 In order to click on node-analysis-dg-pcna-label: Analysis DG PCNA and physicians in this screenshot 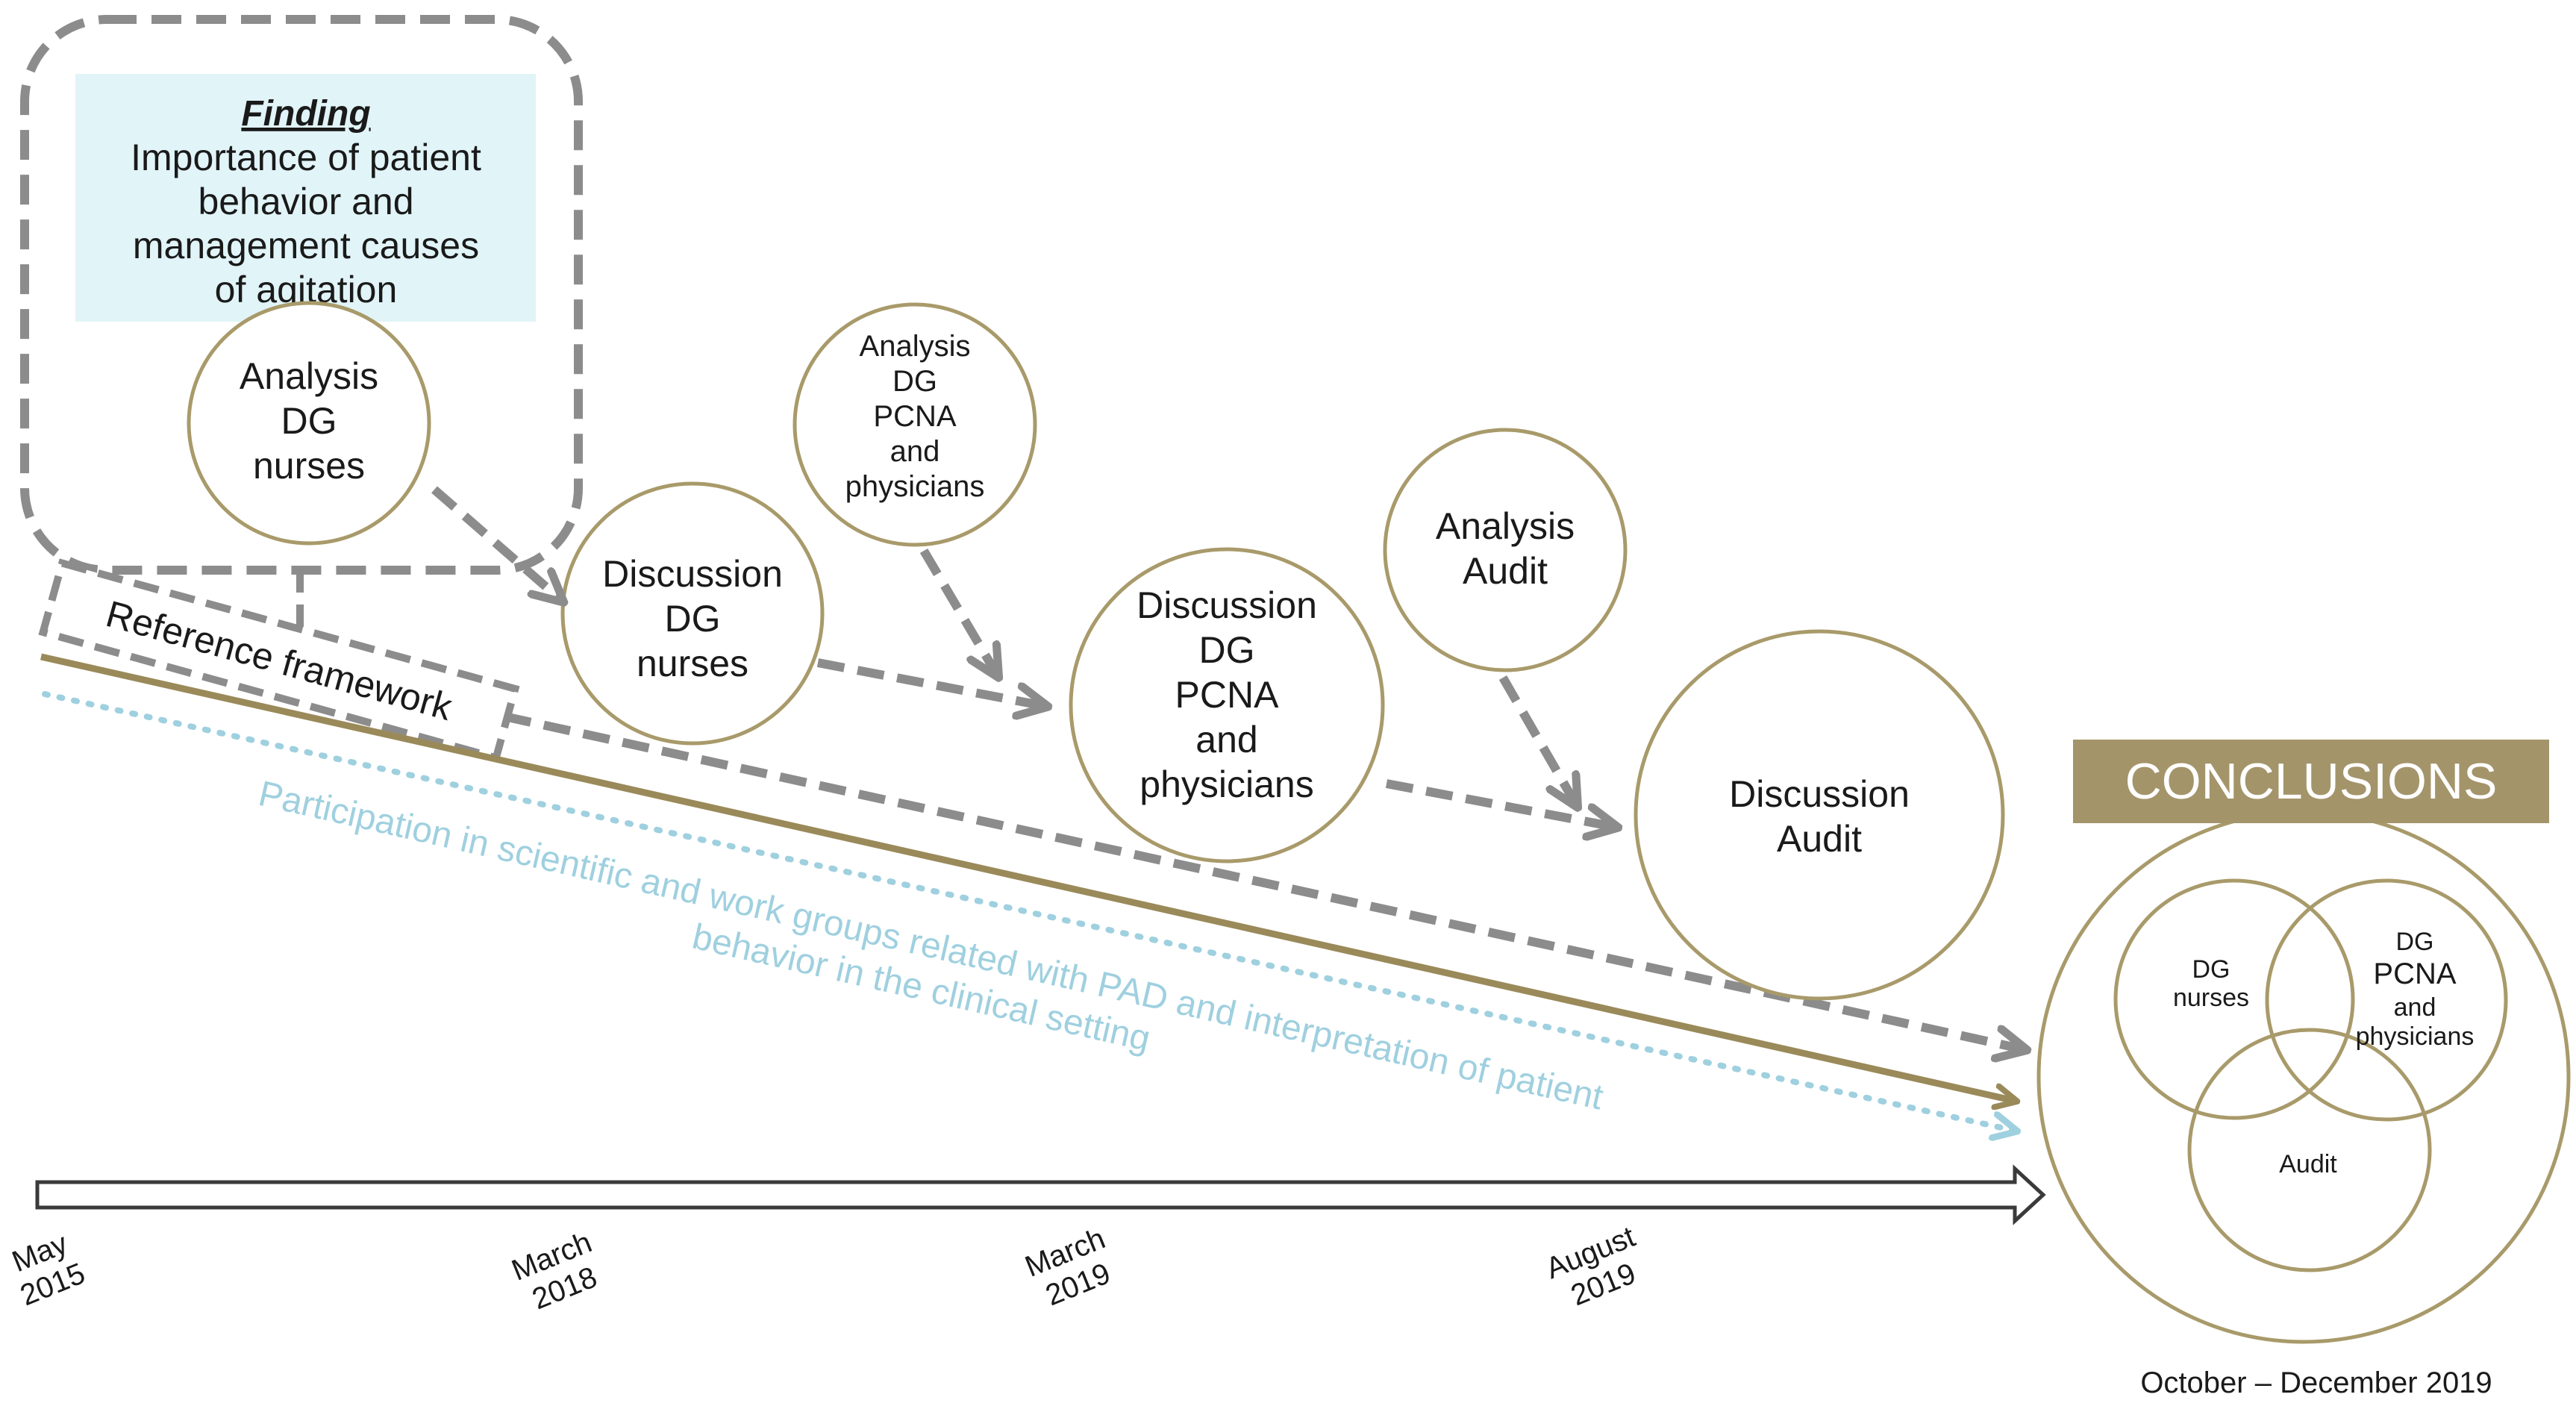, I will do `click(915, 416)`.